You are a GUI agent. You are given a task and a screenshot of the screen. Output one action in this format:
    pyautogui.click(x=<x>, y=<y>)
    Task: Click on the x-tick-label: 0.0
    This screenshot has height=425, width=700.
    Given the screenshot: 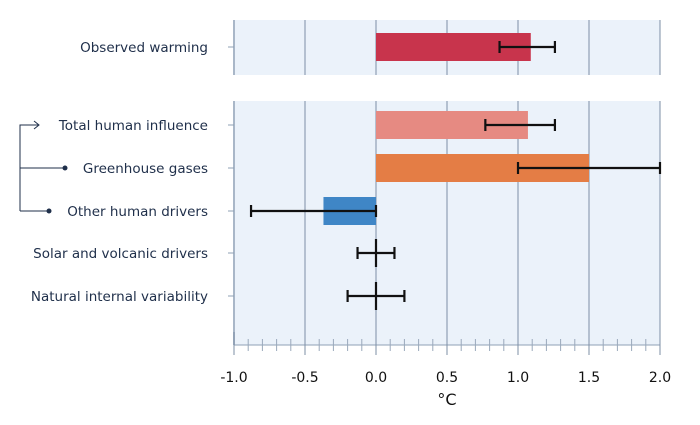 What is the action you would take?
    pyautogui.click(x=376, y=378)
    